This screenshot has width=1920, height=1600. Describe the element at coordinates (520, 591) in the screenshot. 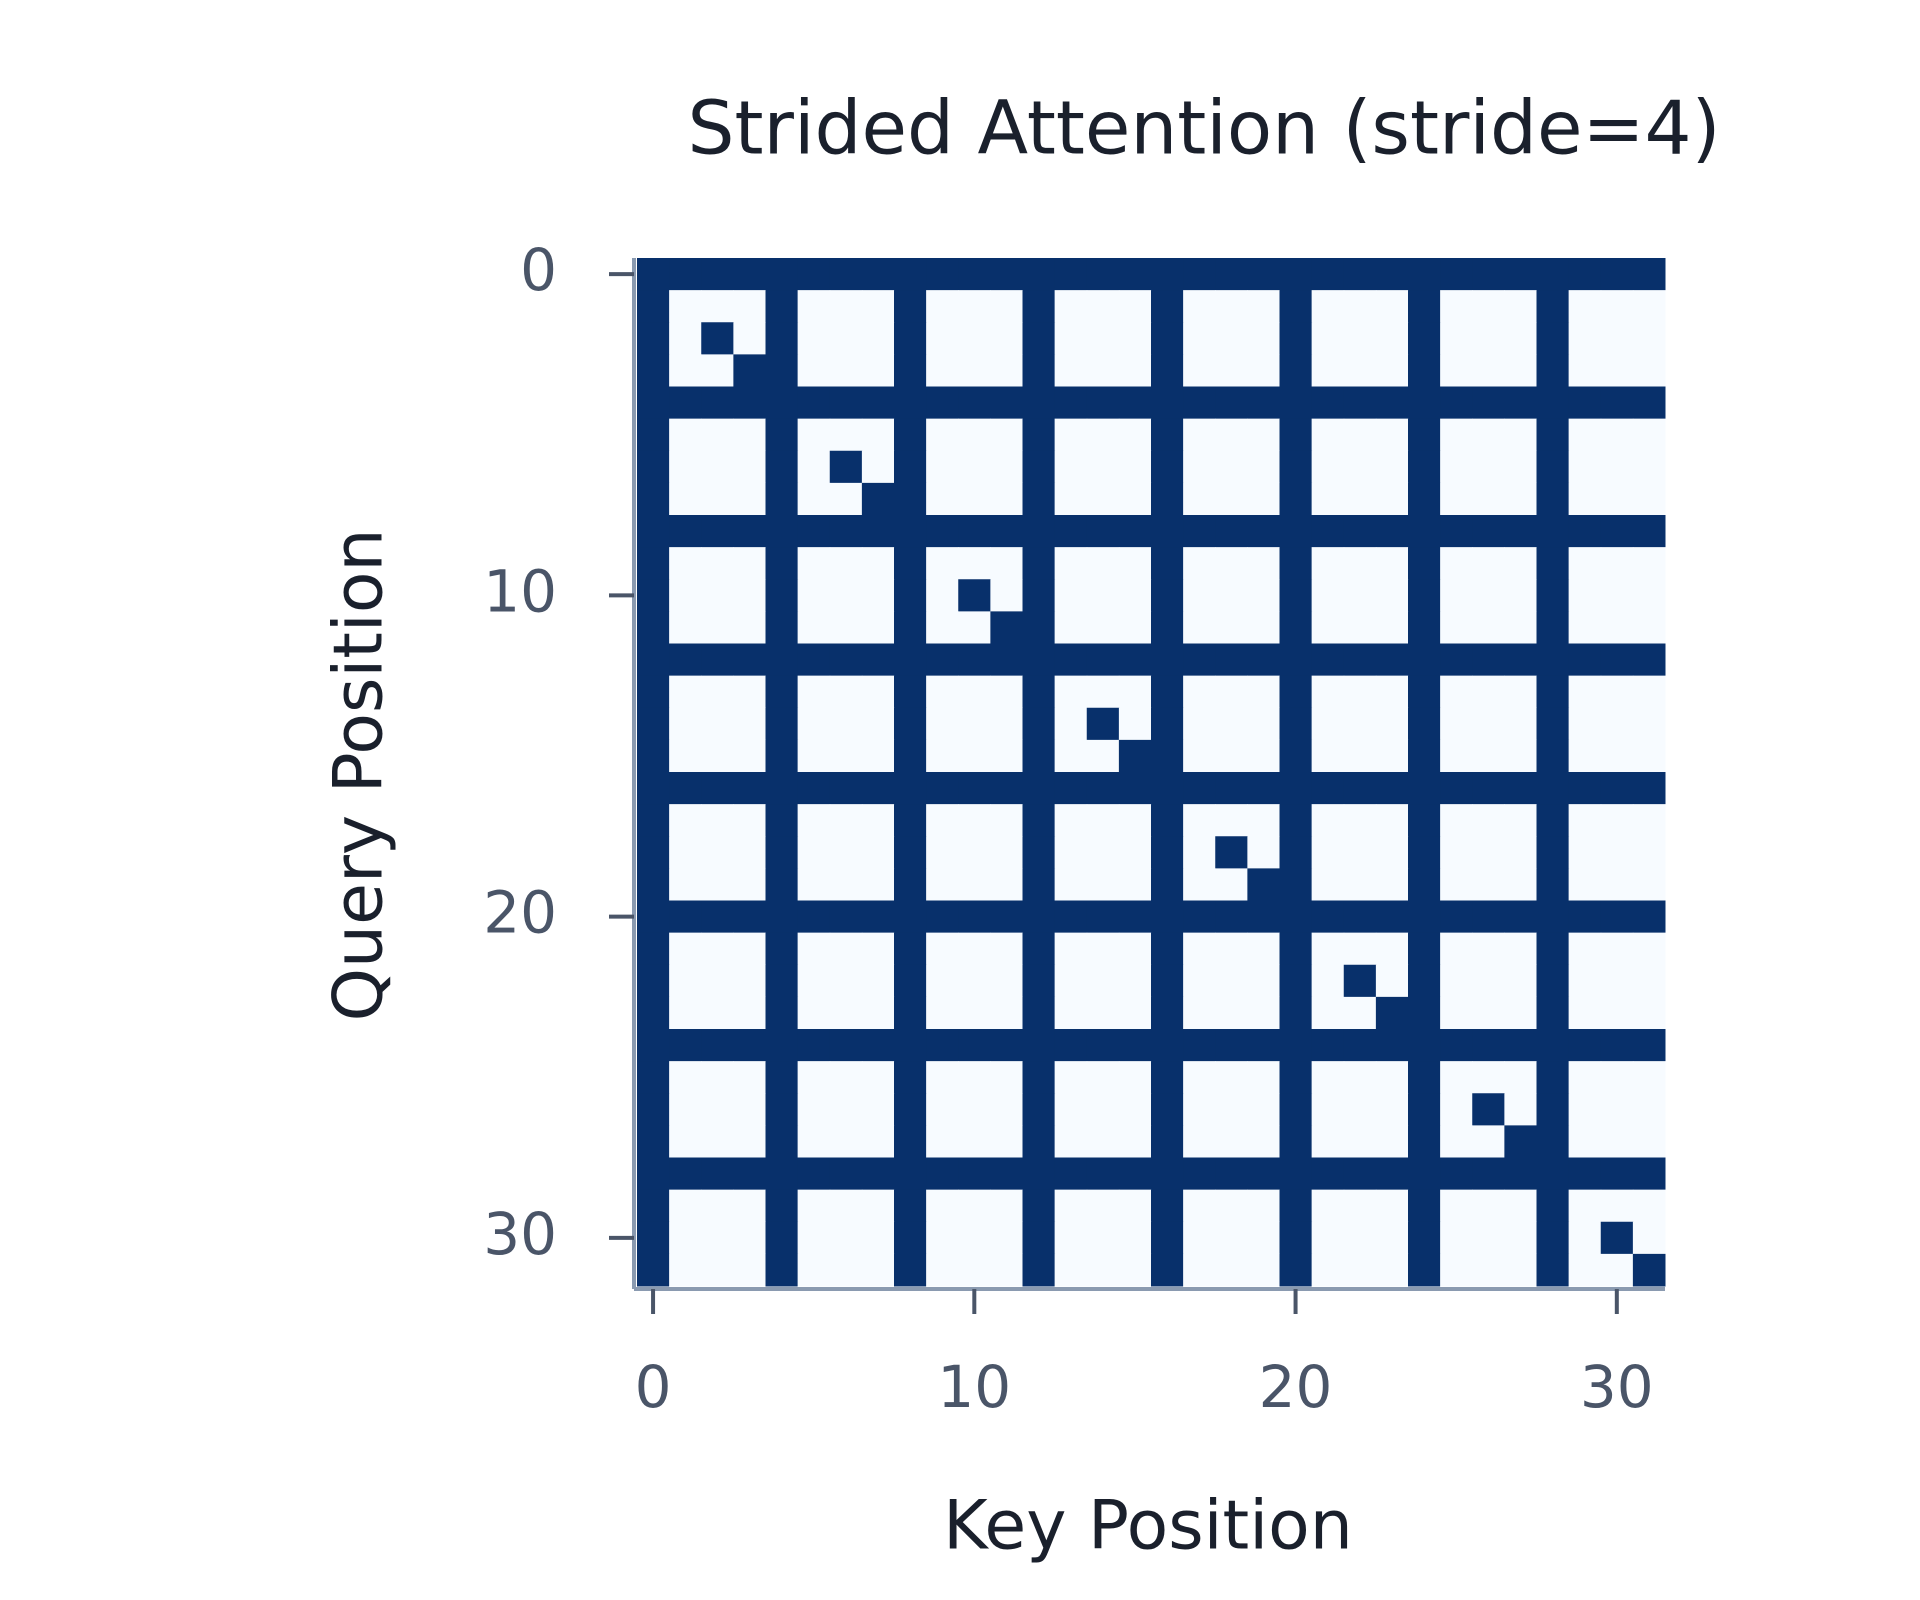

I see `y-tick-label: 10` at that location.